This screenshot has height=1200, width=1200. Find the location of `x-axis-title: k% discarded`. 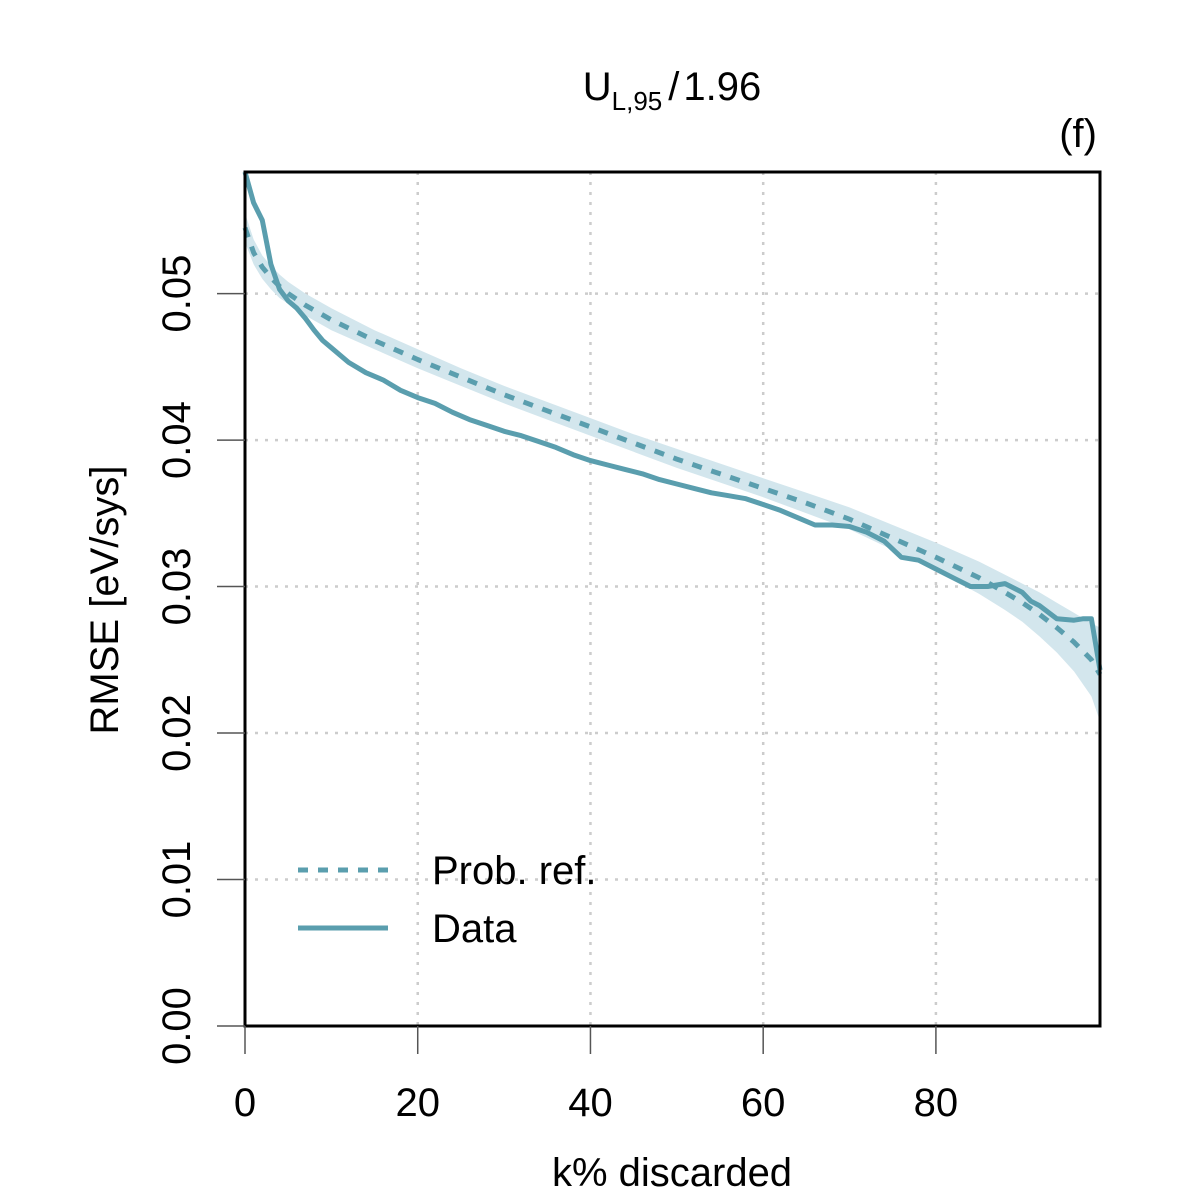

x-axis-title: k% discarded is located at coordinates (672, 1173).